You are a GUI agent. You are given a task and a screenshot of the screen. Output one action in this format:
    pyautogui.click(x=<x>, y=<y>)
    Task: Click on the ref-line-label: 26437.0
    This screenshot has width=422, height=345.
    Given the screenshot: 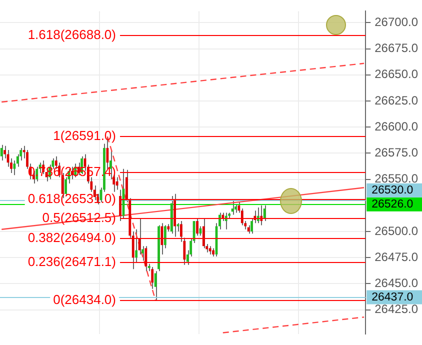 What is the action you would take?
    pyautogui.click(x=393, y=297)
    